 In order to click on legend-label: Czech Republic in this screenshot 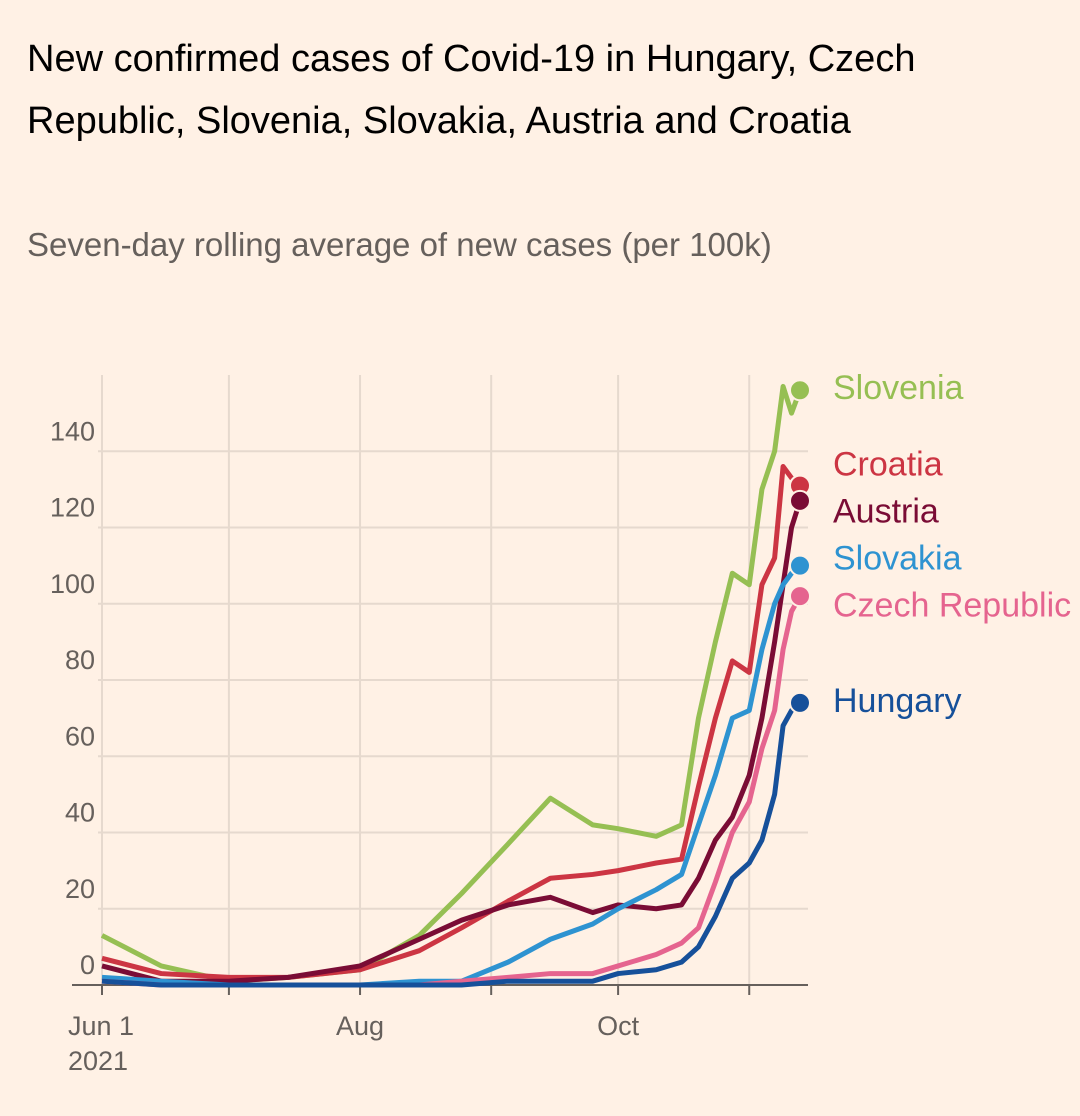, I will do `click(952, 606)`.